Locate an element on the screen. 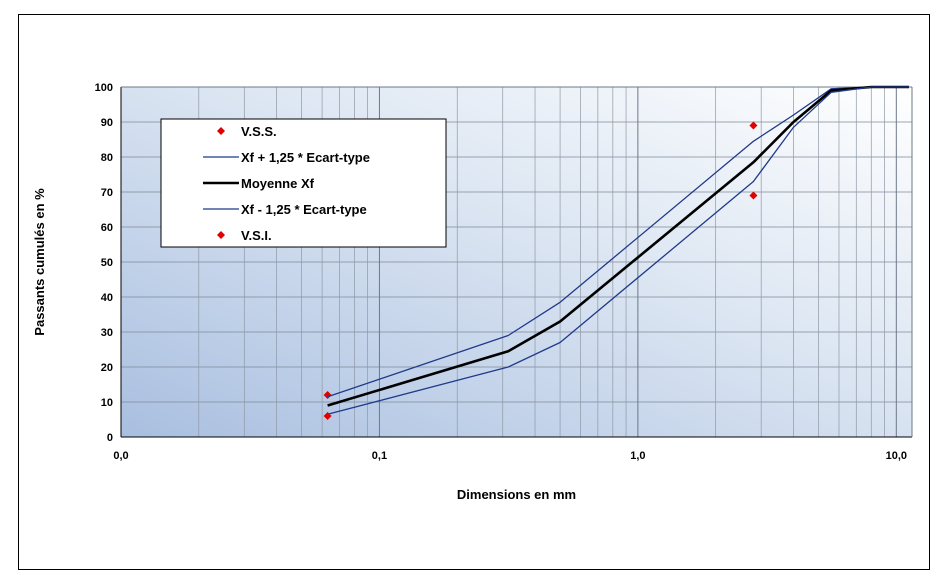 This screenshot has height=583, width=946. y-tick-label: 100 is located at coordinates (104, 88).